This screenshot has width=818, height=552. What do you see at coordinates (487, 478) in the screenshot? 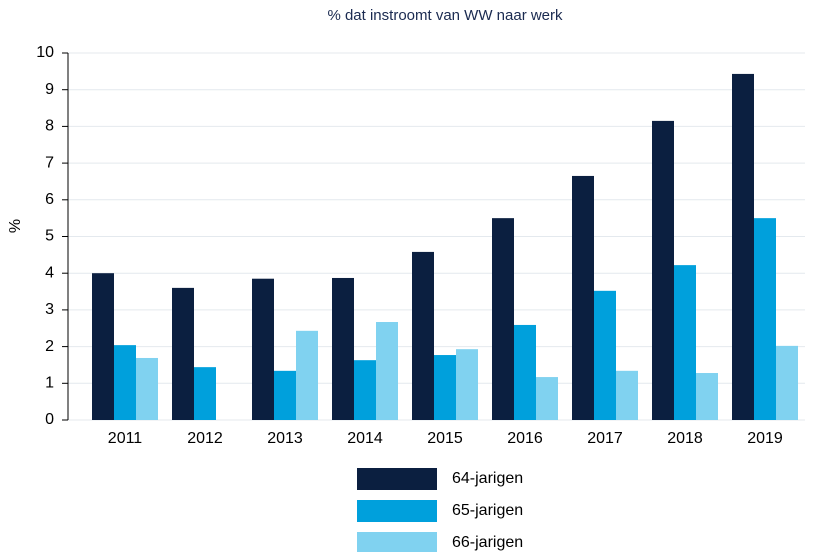
I see `legend-label: 64-jarigen` at bounding box center [487, 478].